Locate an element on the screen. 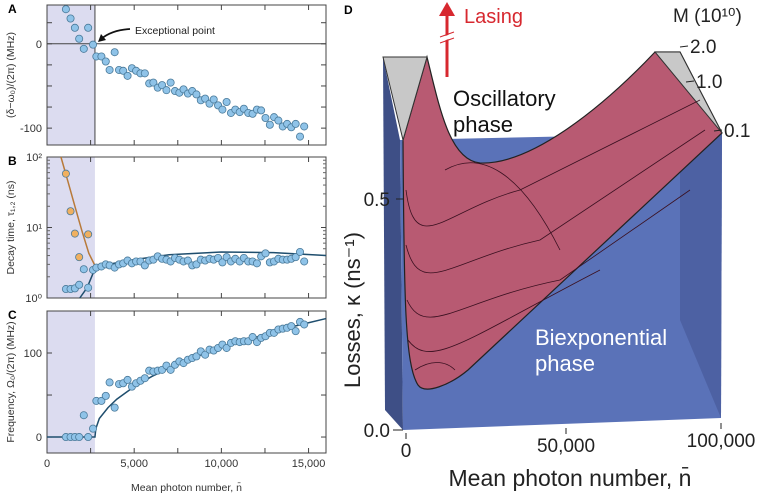  panel-B: B Decay time, τ₁,₂ (ns) 10² 10¹ 10⁰ is located at coordinates (166, 228).